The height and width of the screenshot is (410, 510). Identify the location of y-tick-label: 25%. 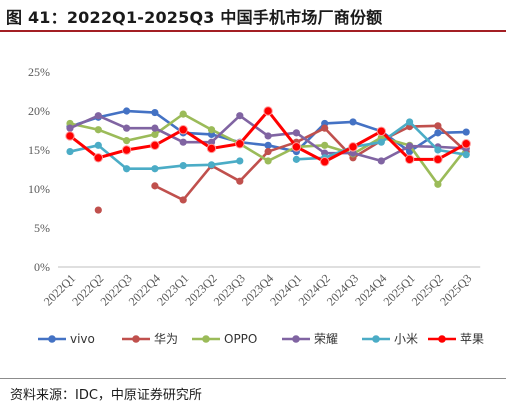
(39, 72).